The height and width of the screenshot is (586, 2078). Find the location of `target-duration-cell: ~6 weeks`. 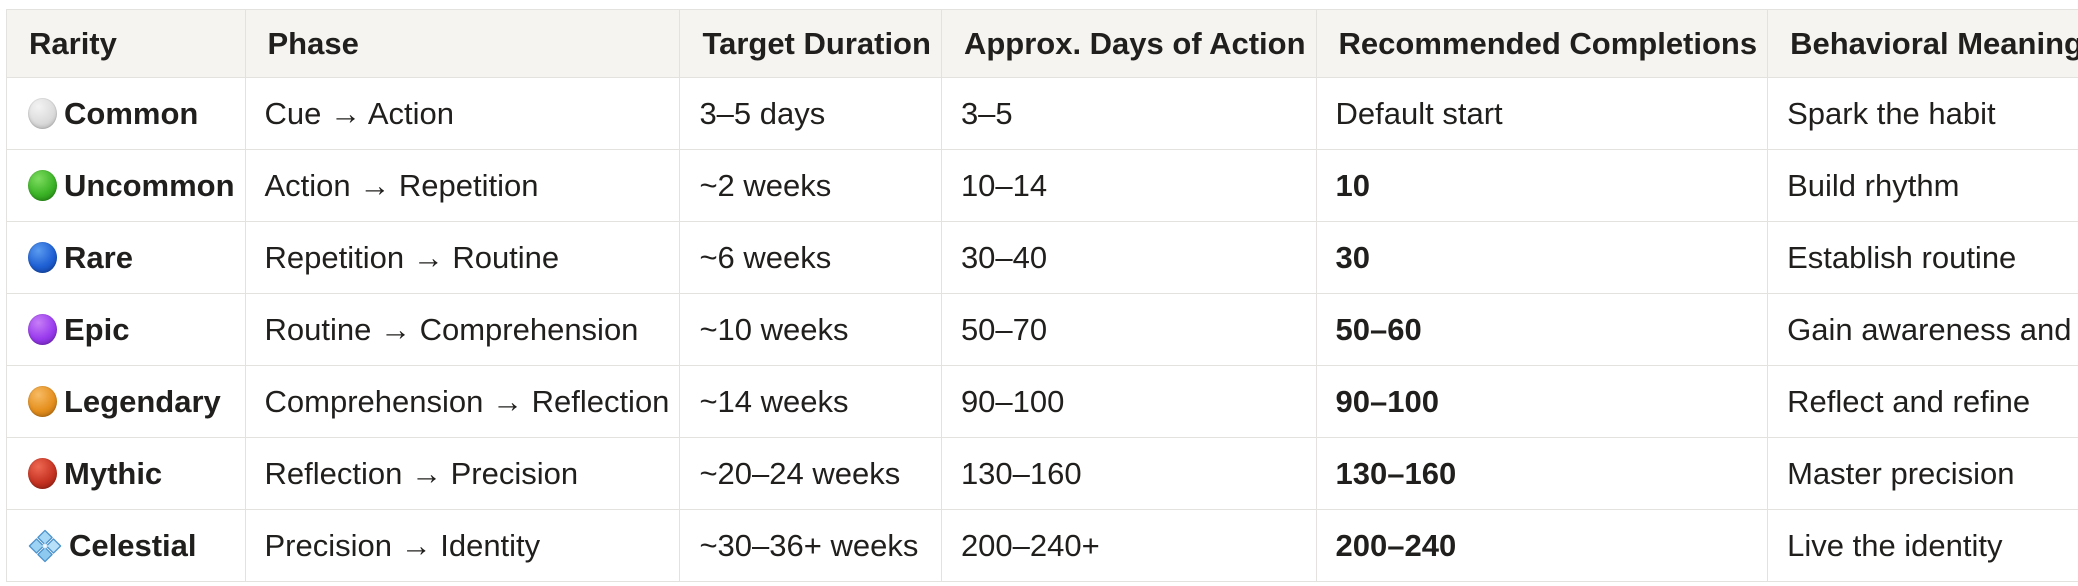

target-duration-cell: ~6 weeks is located at coordinates (810, 257).